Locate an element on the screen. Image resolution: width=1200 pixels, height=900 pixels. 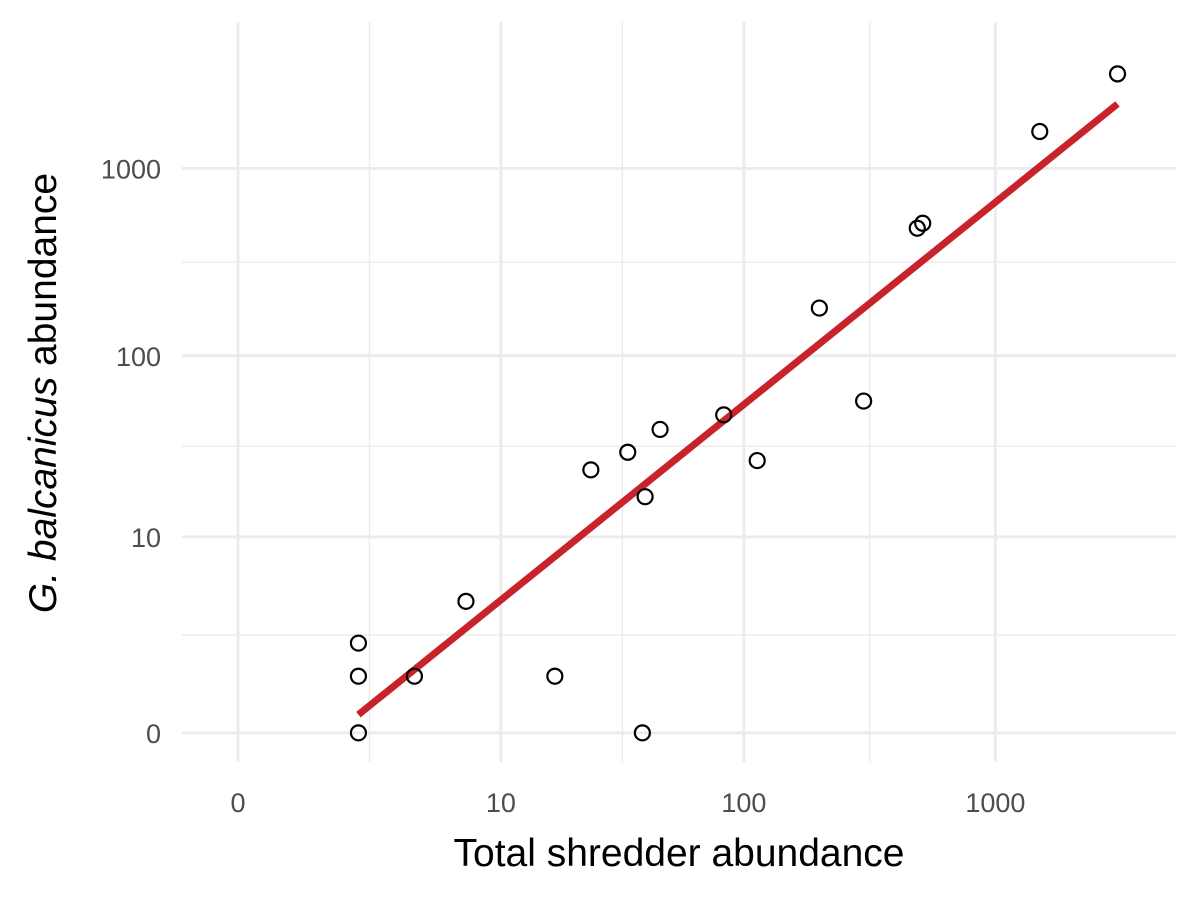
x-tick-label: 10 is located at coordinates (501, 803).